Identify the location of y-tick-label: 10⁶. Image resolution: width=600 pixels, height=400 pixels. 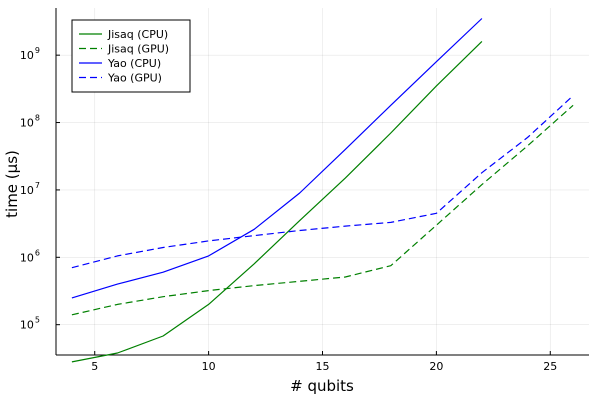
(30, 256).